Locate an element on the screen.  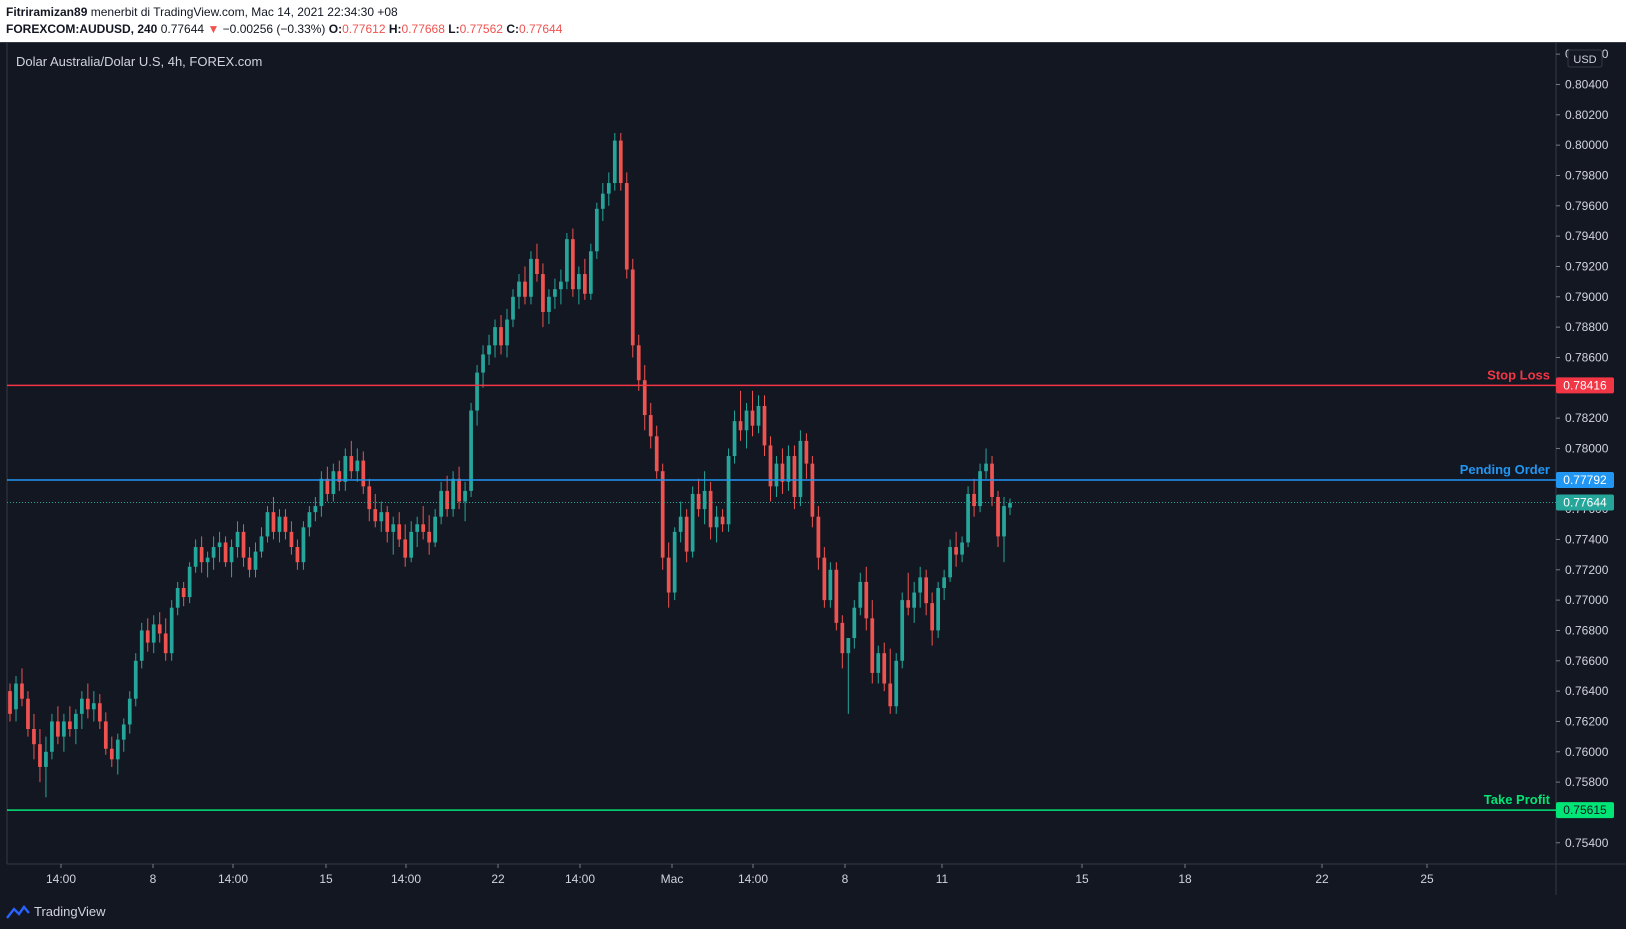
author-name: Fitriramizan89 is located at coordinates (47, 12).